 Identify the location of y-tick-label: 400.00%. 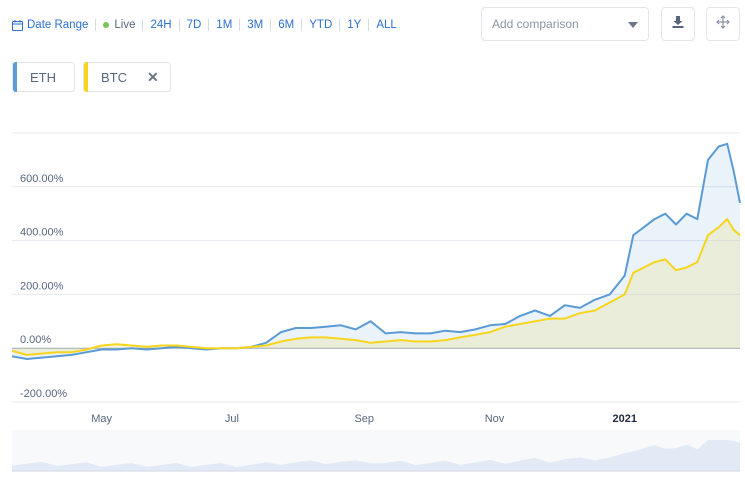
(42, 233).